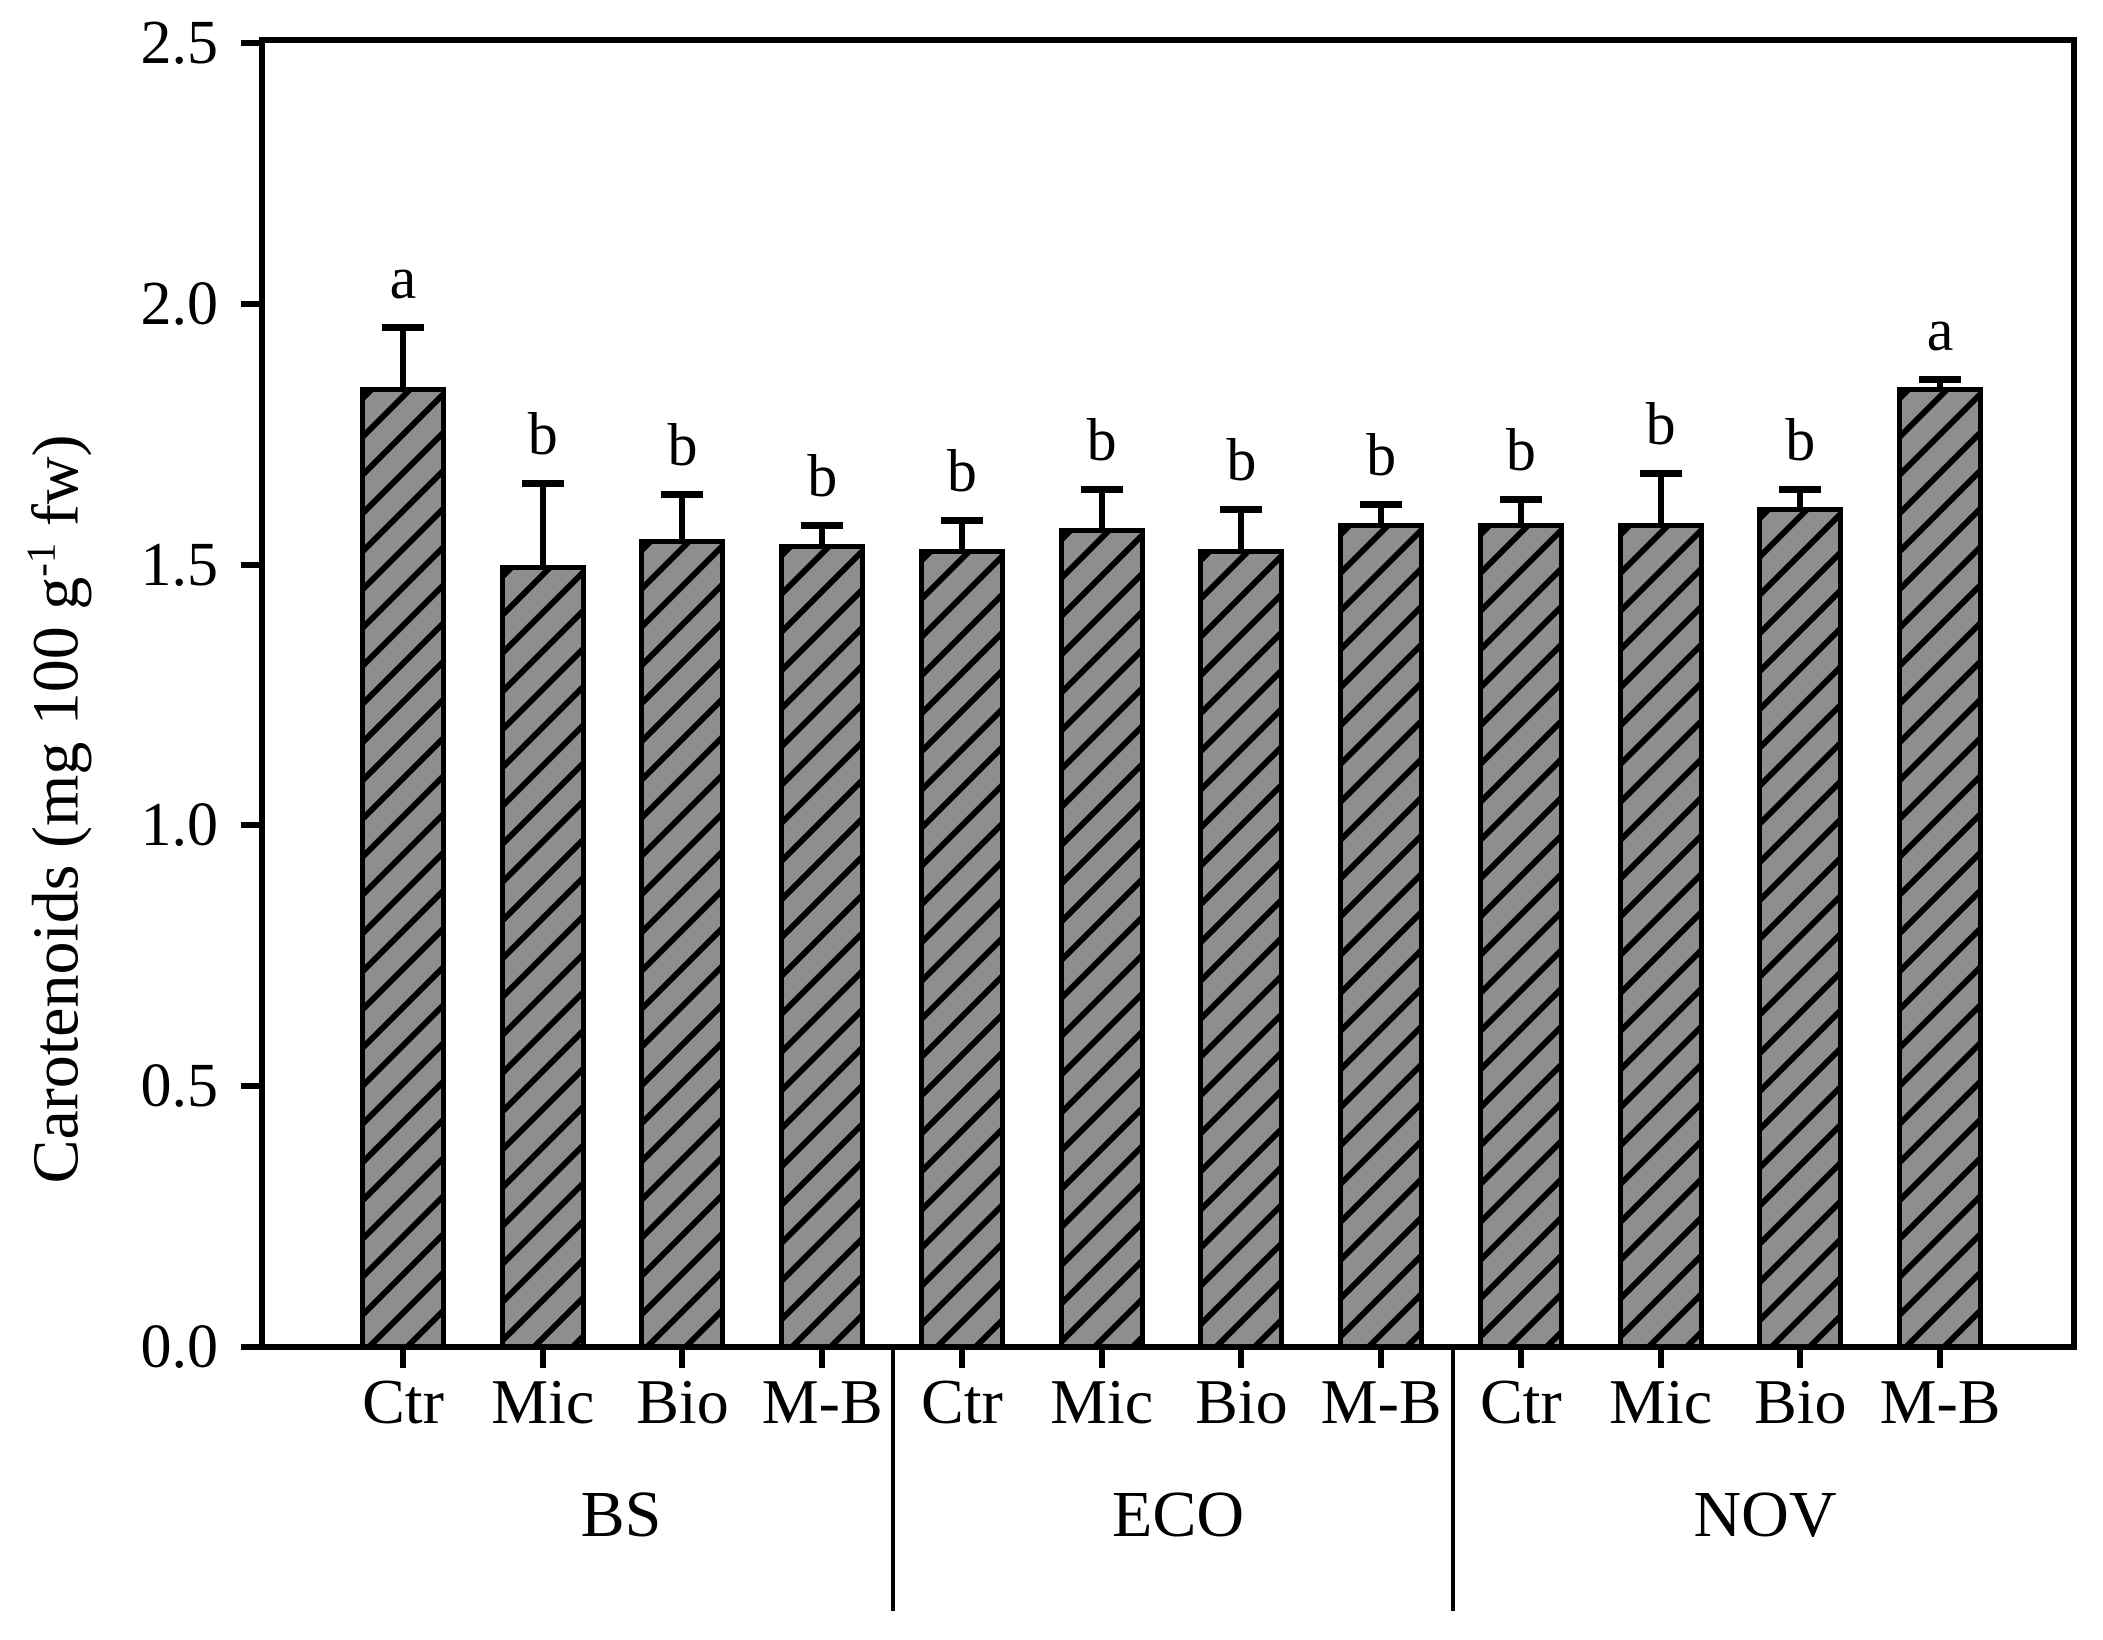  I want to click on error-cap-eco-ctr, so click(961, 520).